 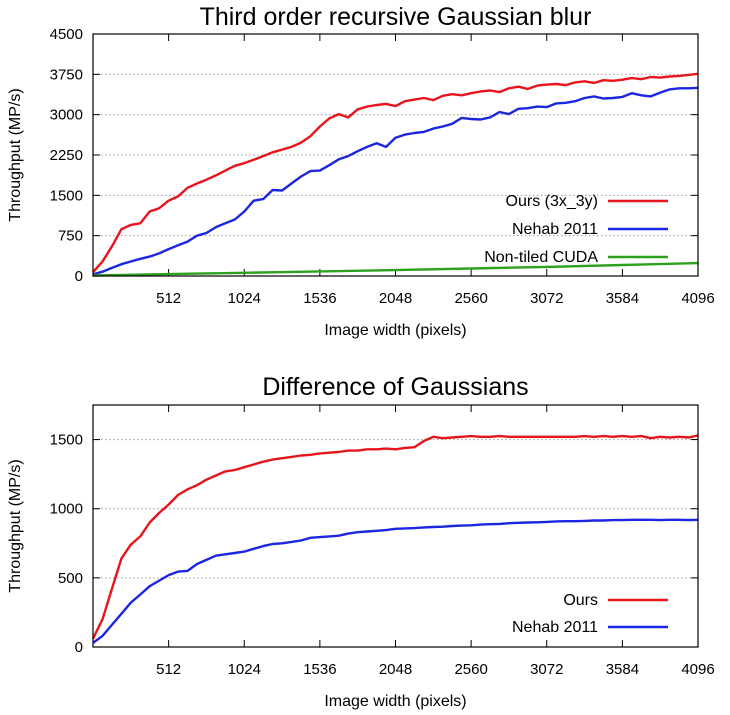 What do you see at coordinates (395, 387) in the screenshot?
I see `chart-title: Difference of Gaussians` at bounding box center [395, 387].